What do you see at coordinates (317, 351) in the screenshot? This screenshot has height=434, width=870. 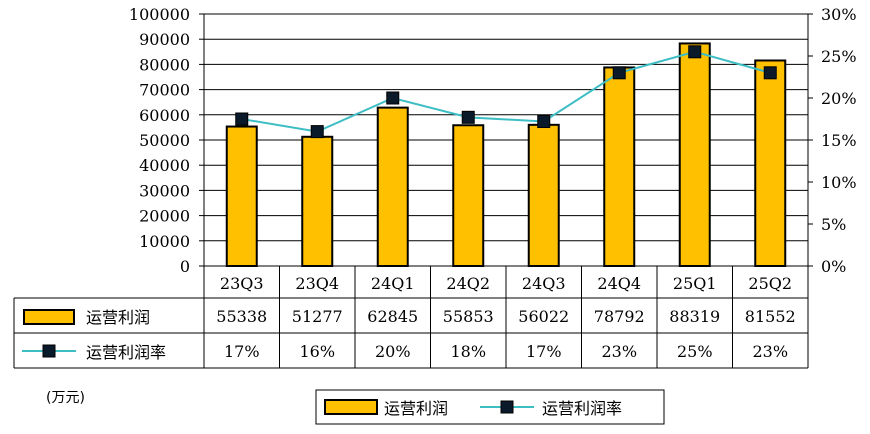 I see `rate-value-label: 16%` at bounding box center [317, 351].